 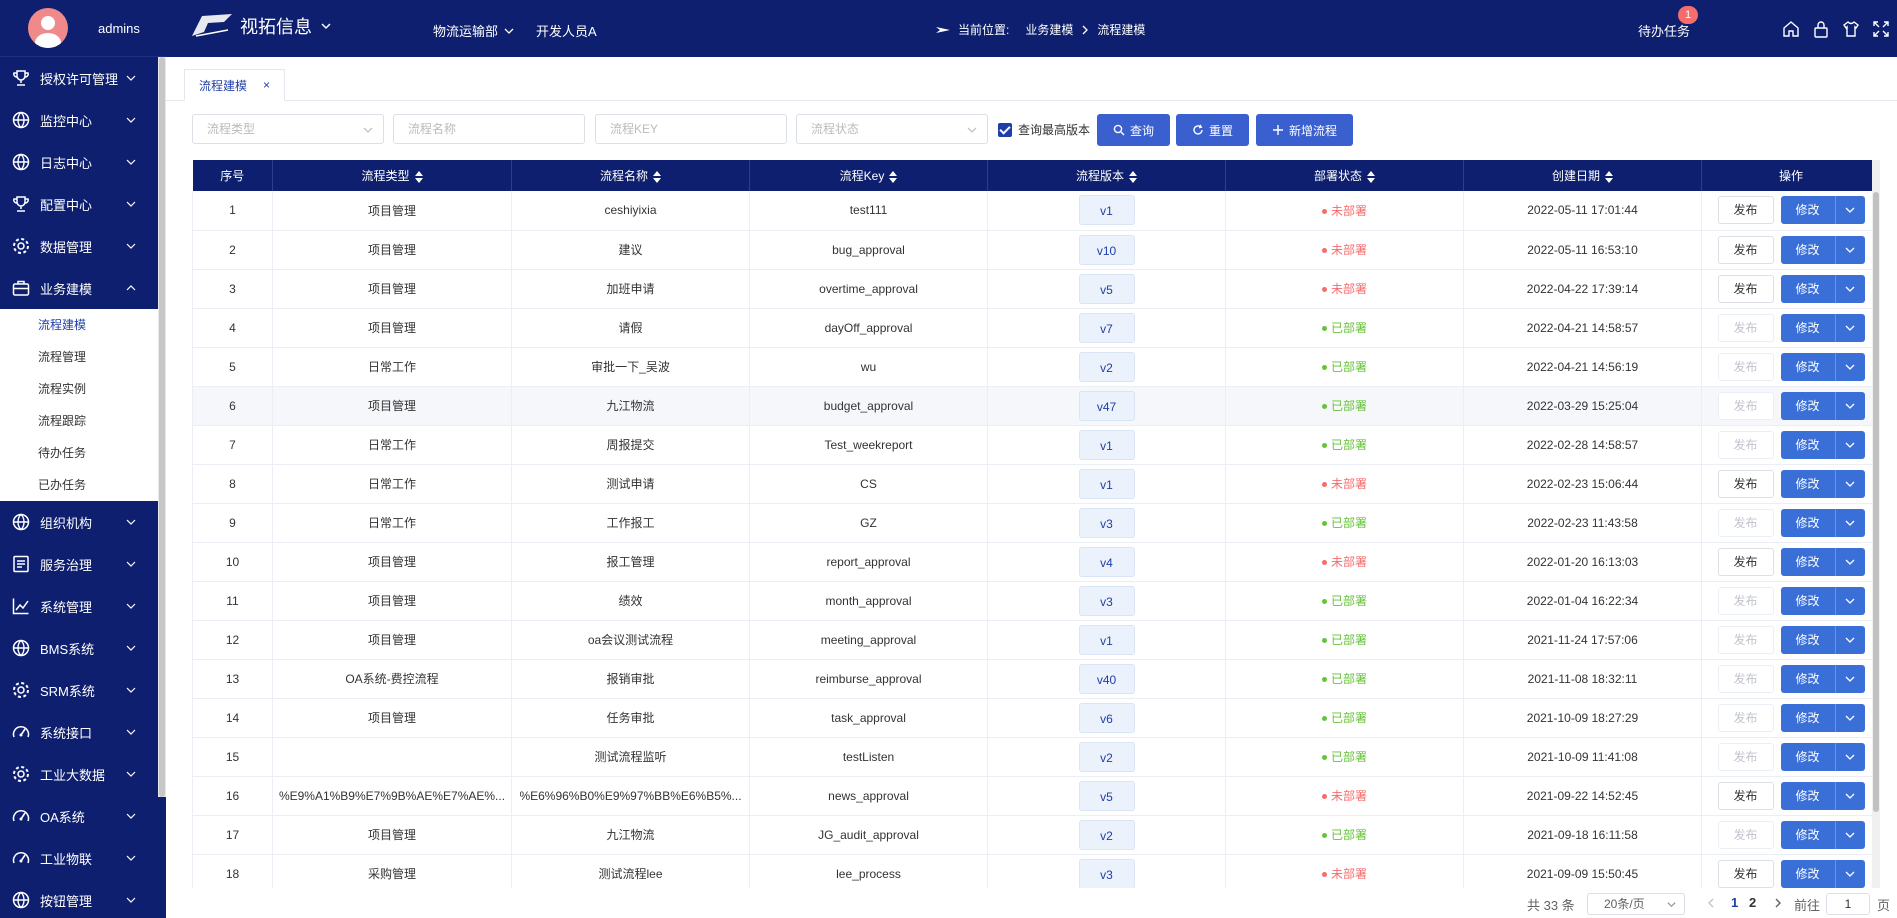 I want to click on nav-department: 物流运输部, so click(x=473, y=30).